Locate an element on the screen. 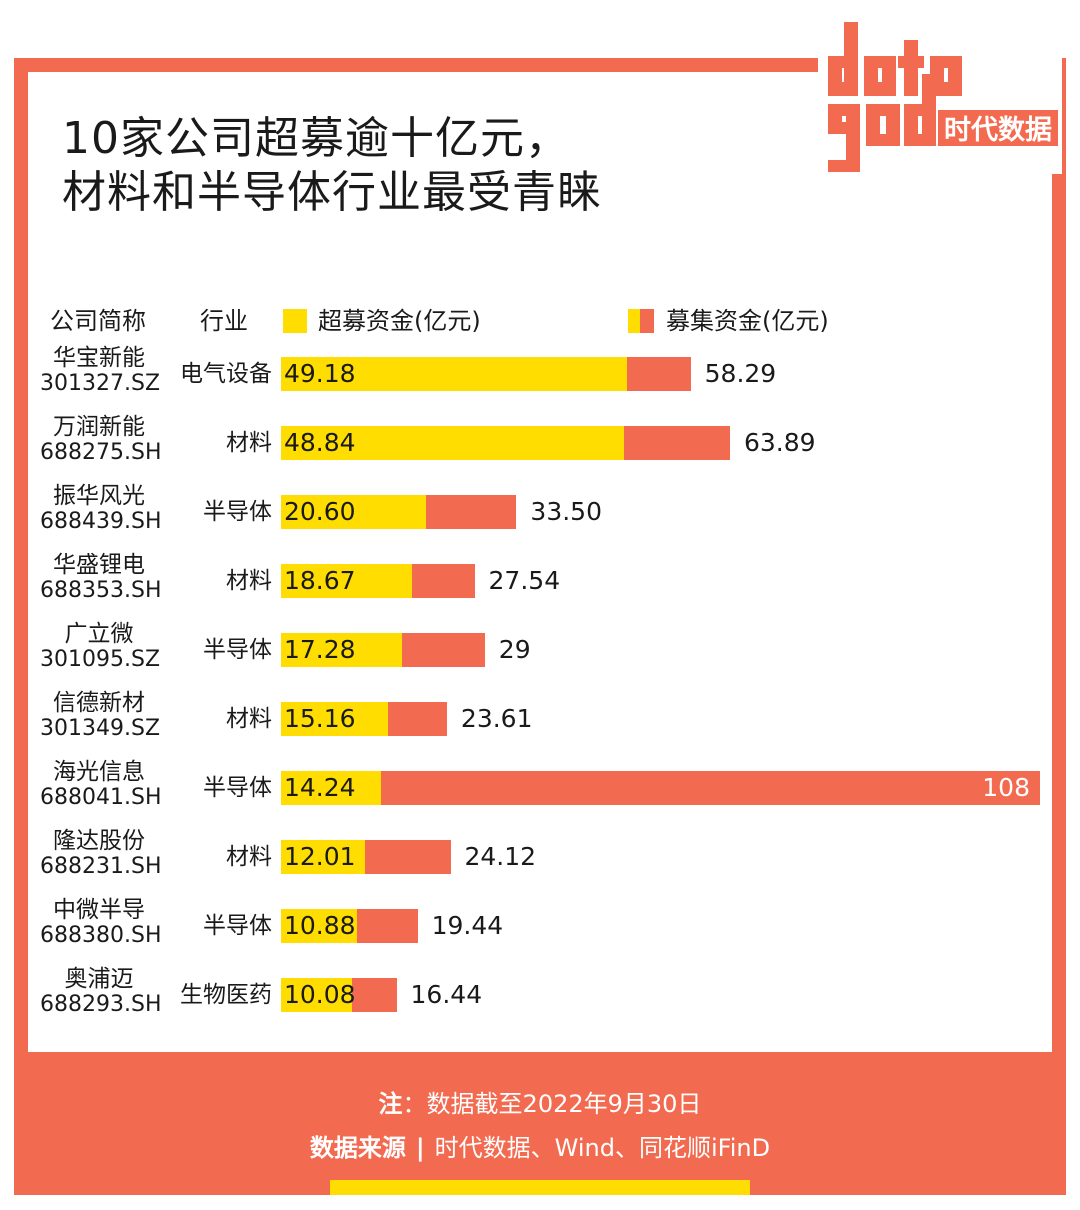  company-cell: 万润新能 688275.SH is located at coordinates (101, 440).